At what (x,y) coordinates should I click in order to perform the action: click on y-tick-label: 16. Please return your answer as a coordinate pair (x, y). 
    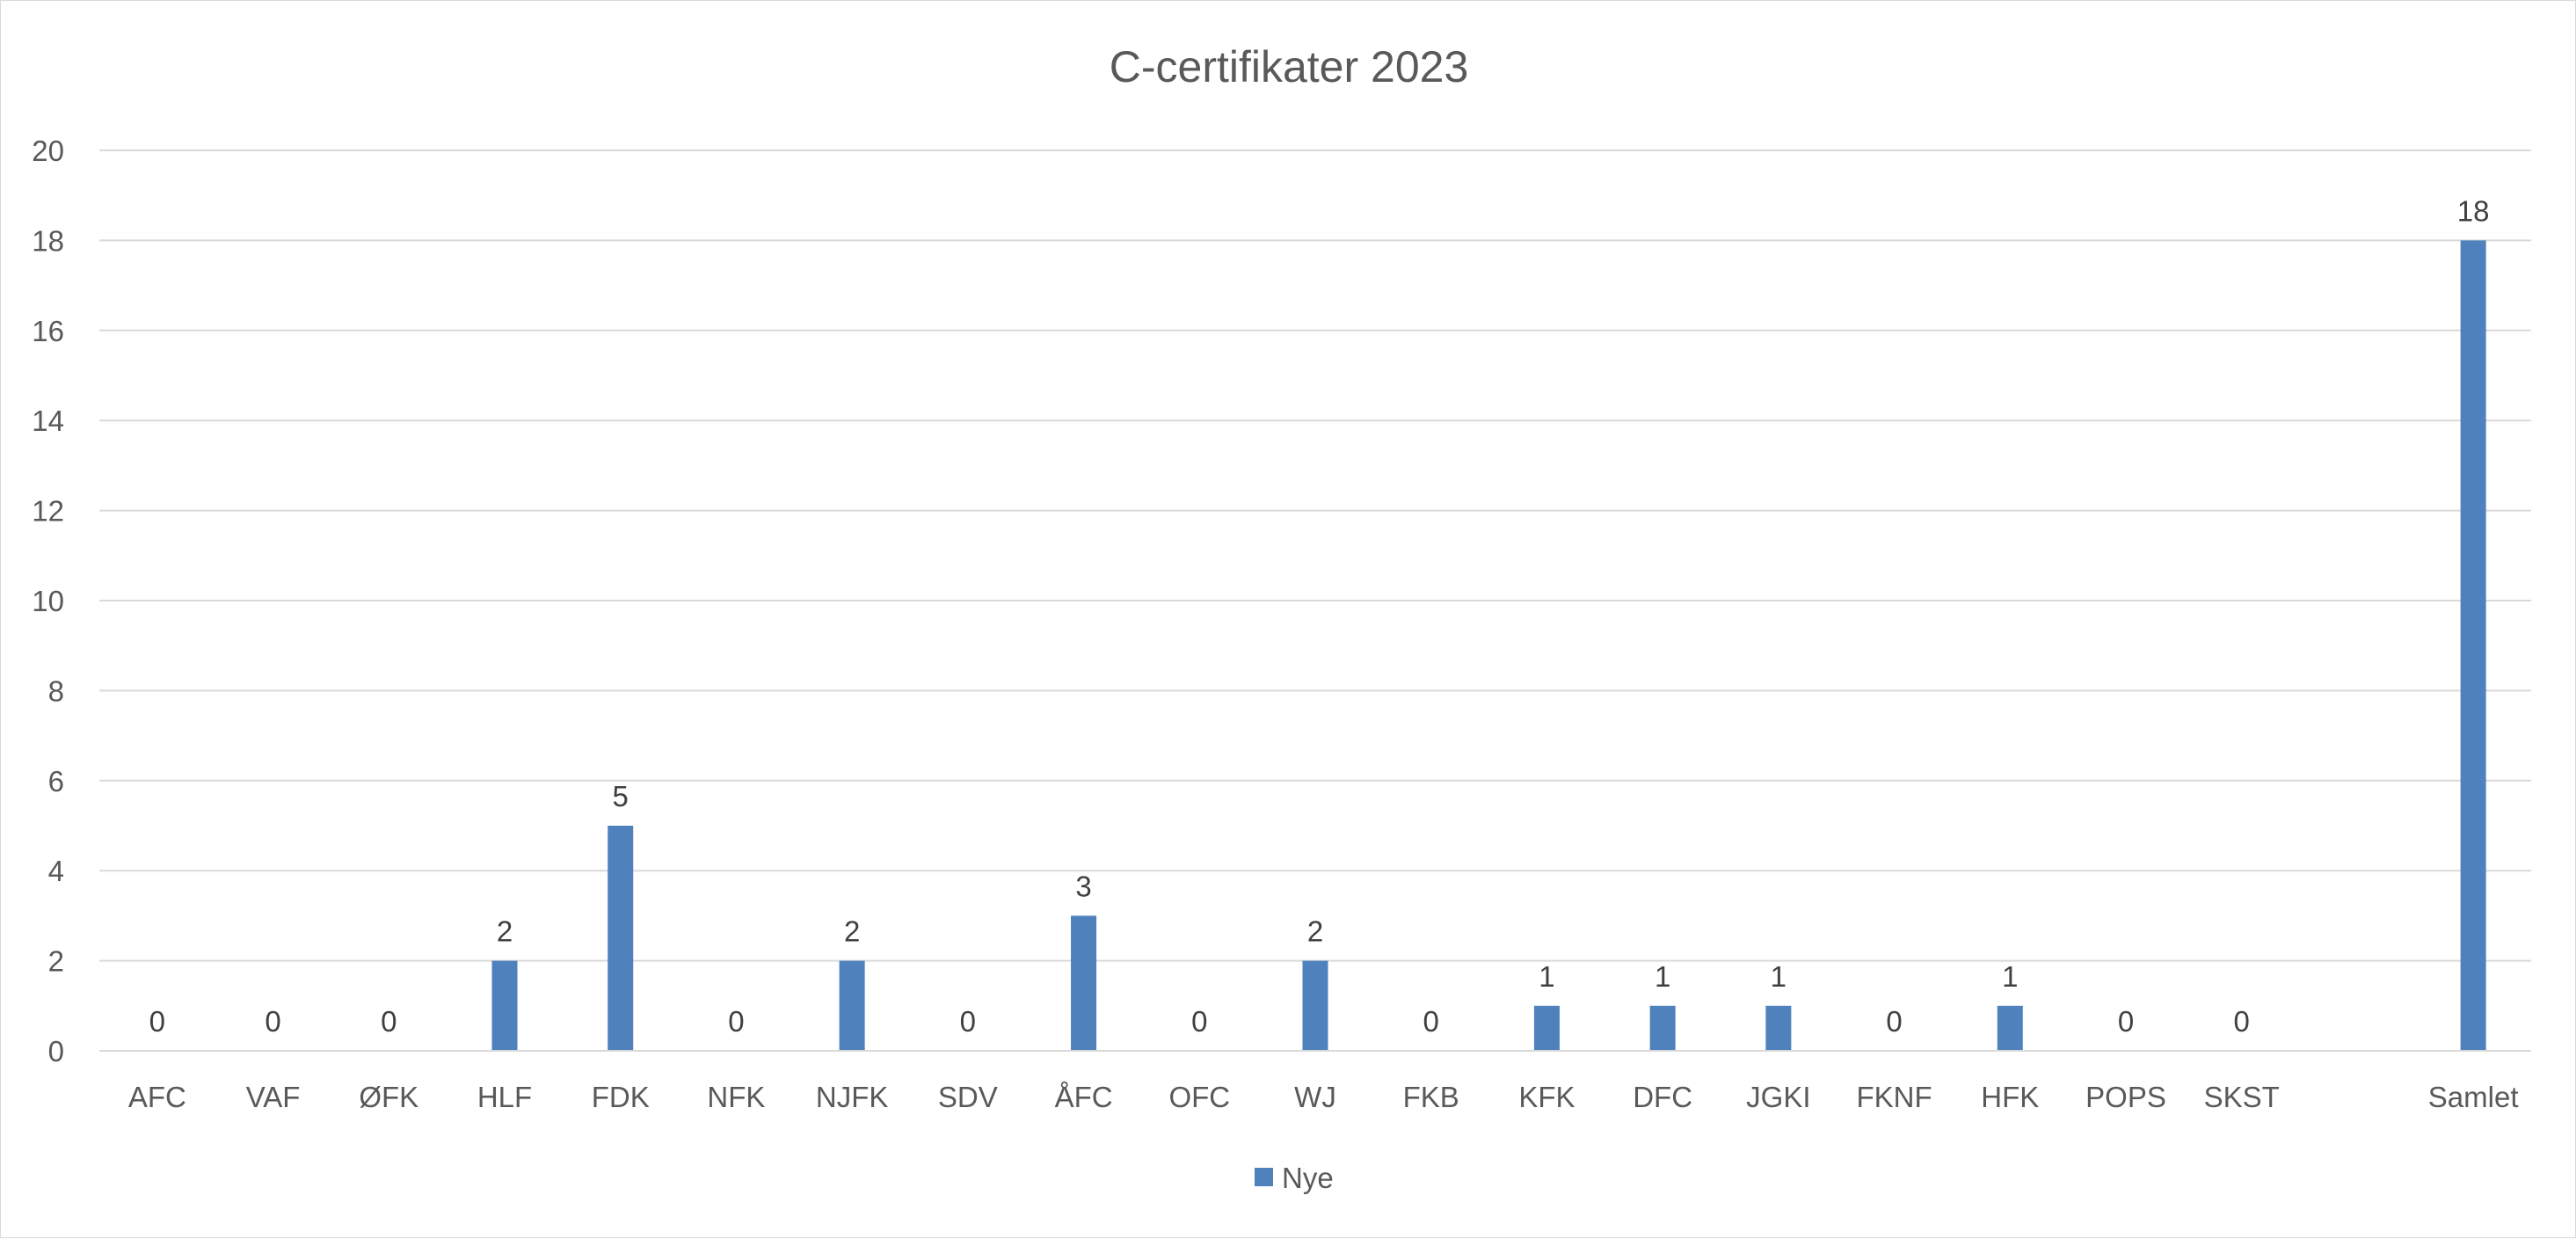
    Looking at the image, I should click on (48, 331).